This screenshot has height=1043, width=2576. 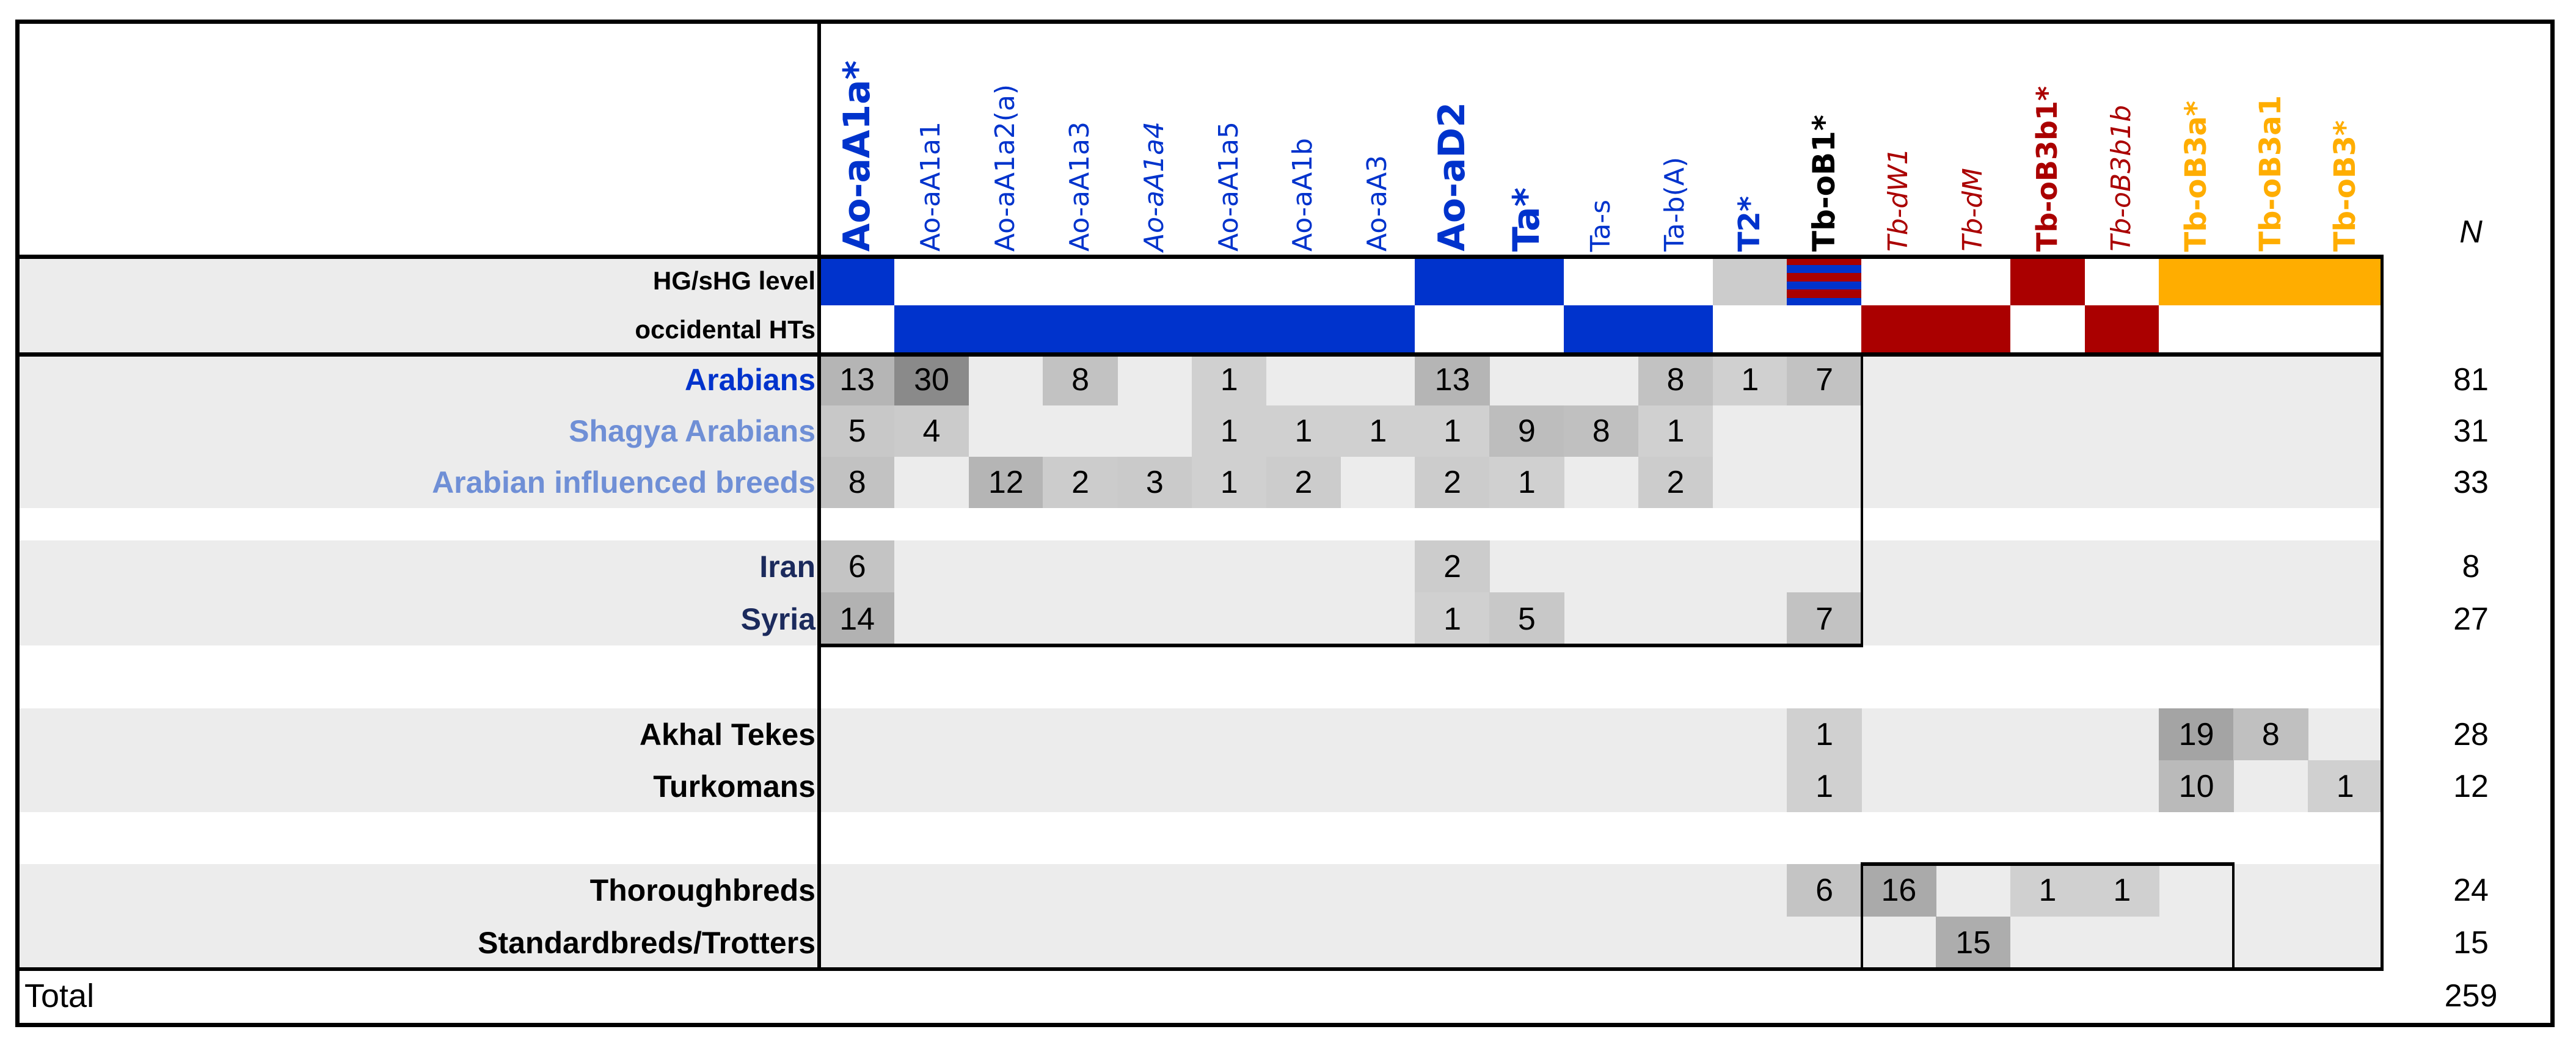 What do you see at coordinates (1601, 139) in the screenshot?
I see `column-header: Ta-s` at bounding box center [1601, 139].